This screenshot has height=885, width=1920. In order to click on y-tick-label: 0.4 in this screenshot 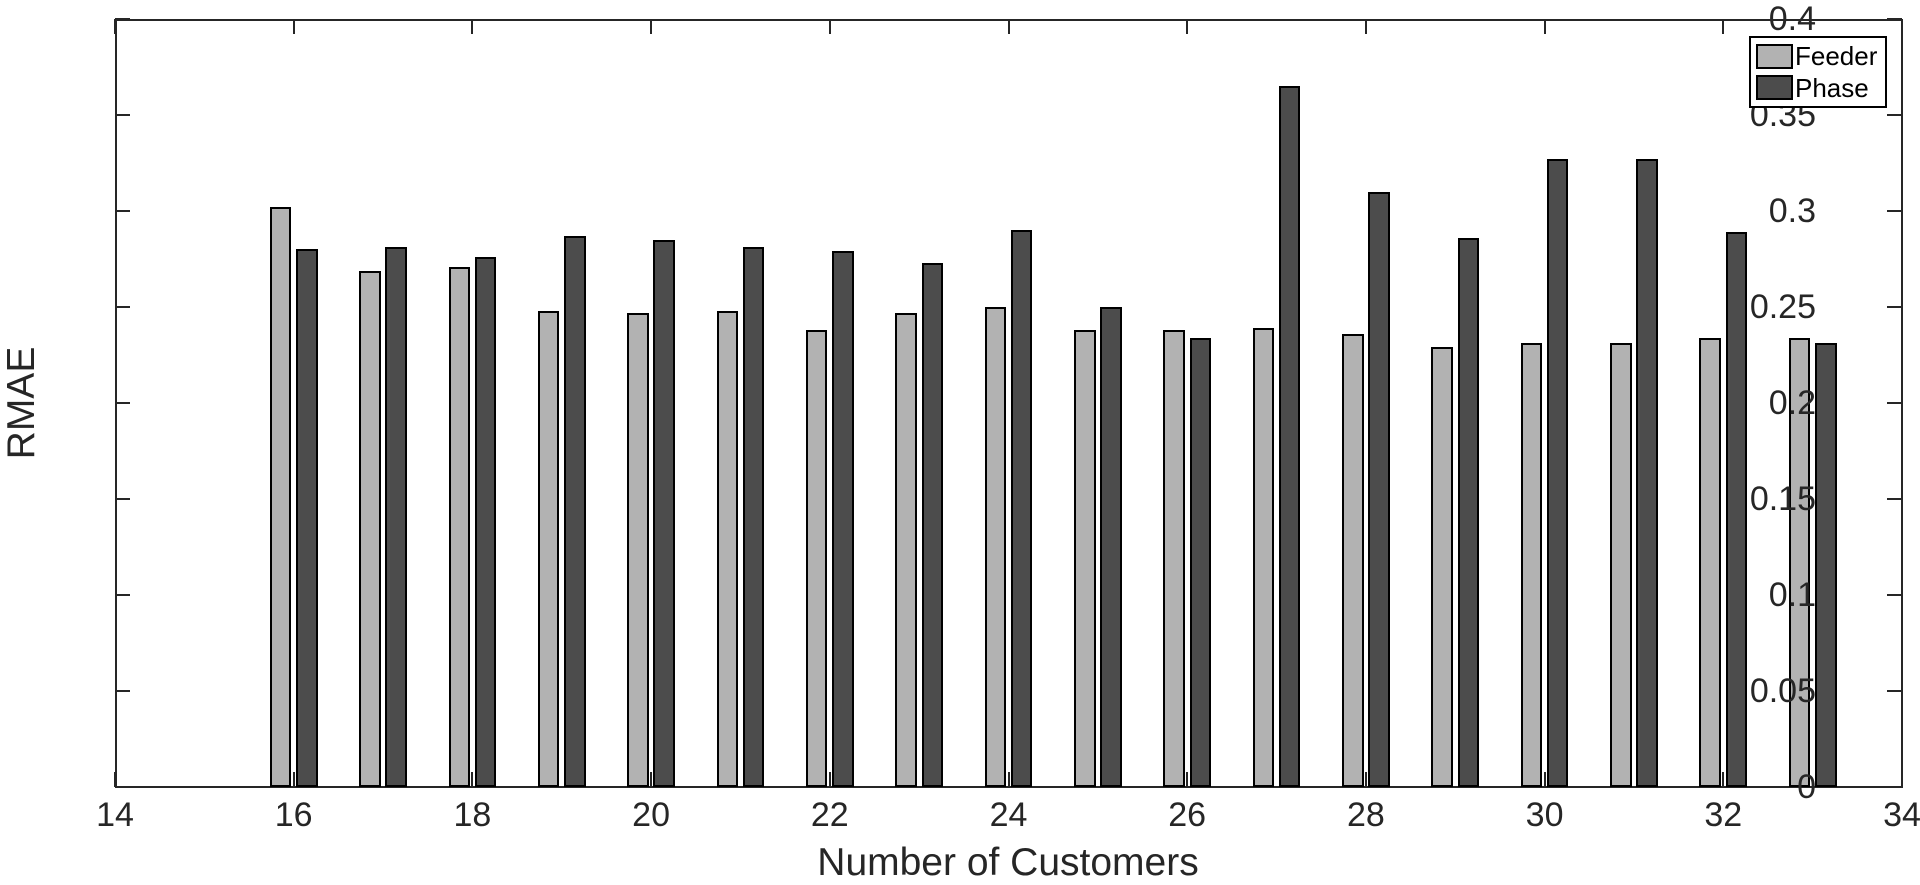, I will do `click(1792, 19)`.